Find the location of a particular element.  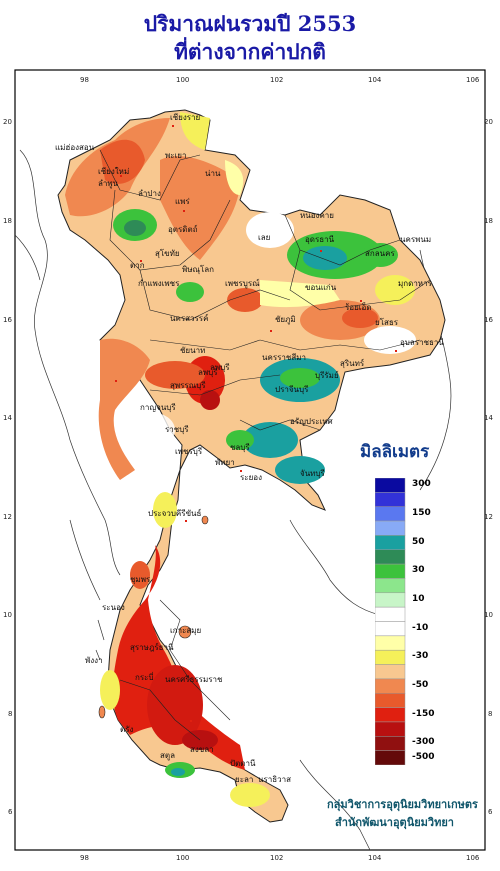

province-label: จันทบุรี is located at coordinates (313, 473).